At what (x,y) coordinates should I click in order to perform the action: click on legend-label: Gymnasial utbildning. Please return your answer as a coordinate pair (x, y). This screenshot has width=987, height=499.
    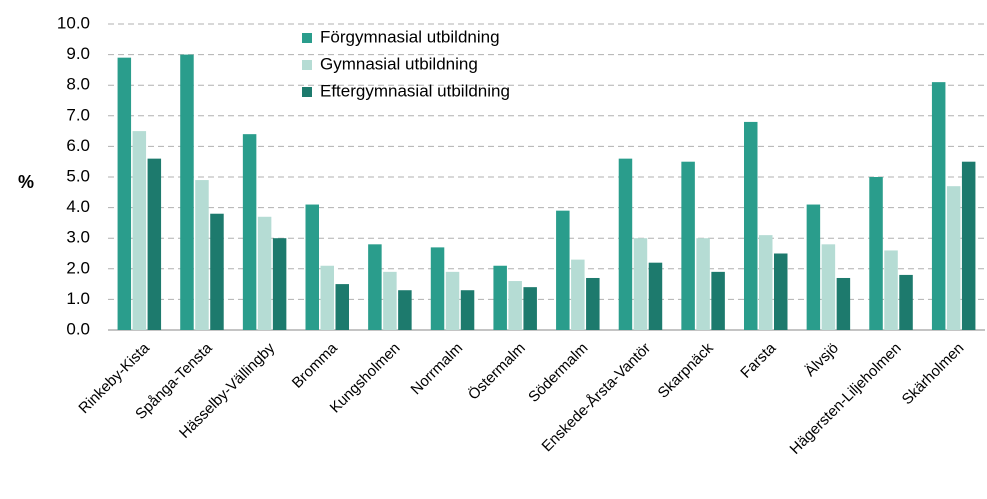
    Looking at the image, I should click on (399, 63).